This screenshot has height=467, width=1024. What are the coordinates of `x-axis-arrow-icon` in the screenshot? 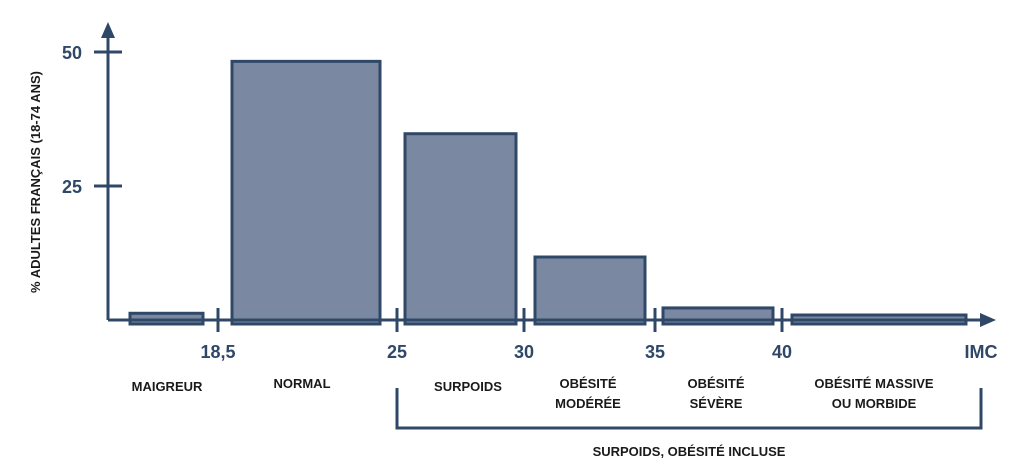 It's located at (988, 320).